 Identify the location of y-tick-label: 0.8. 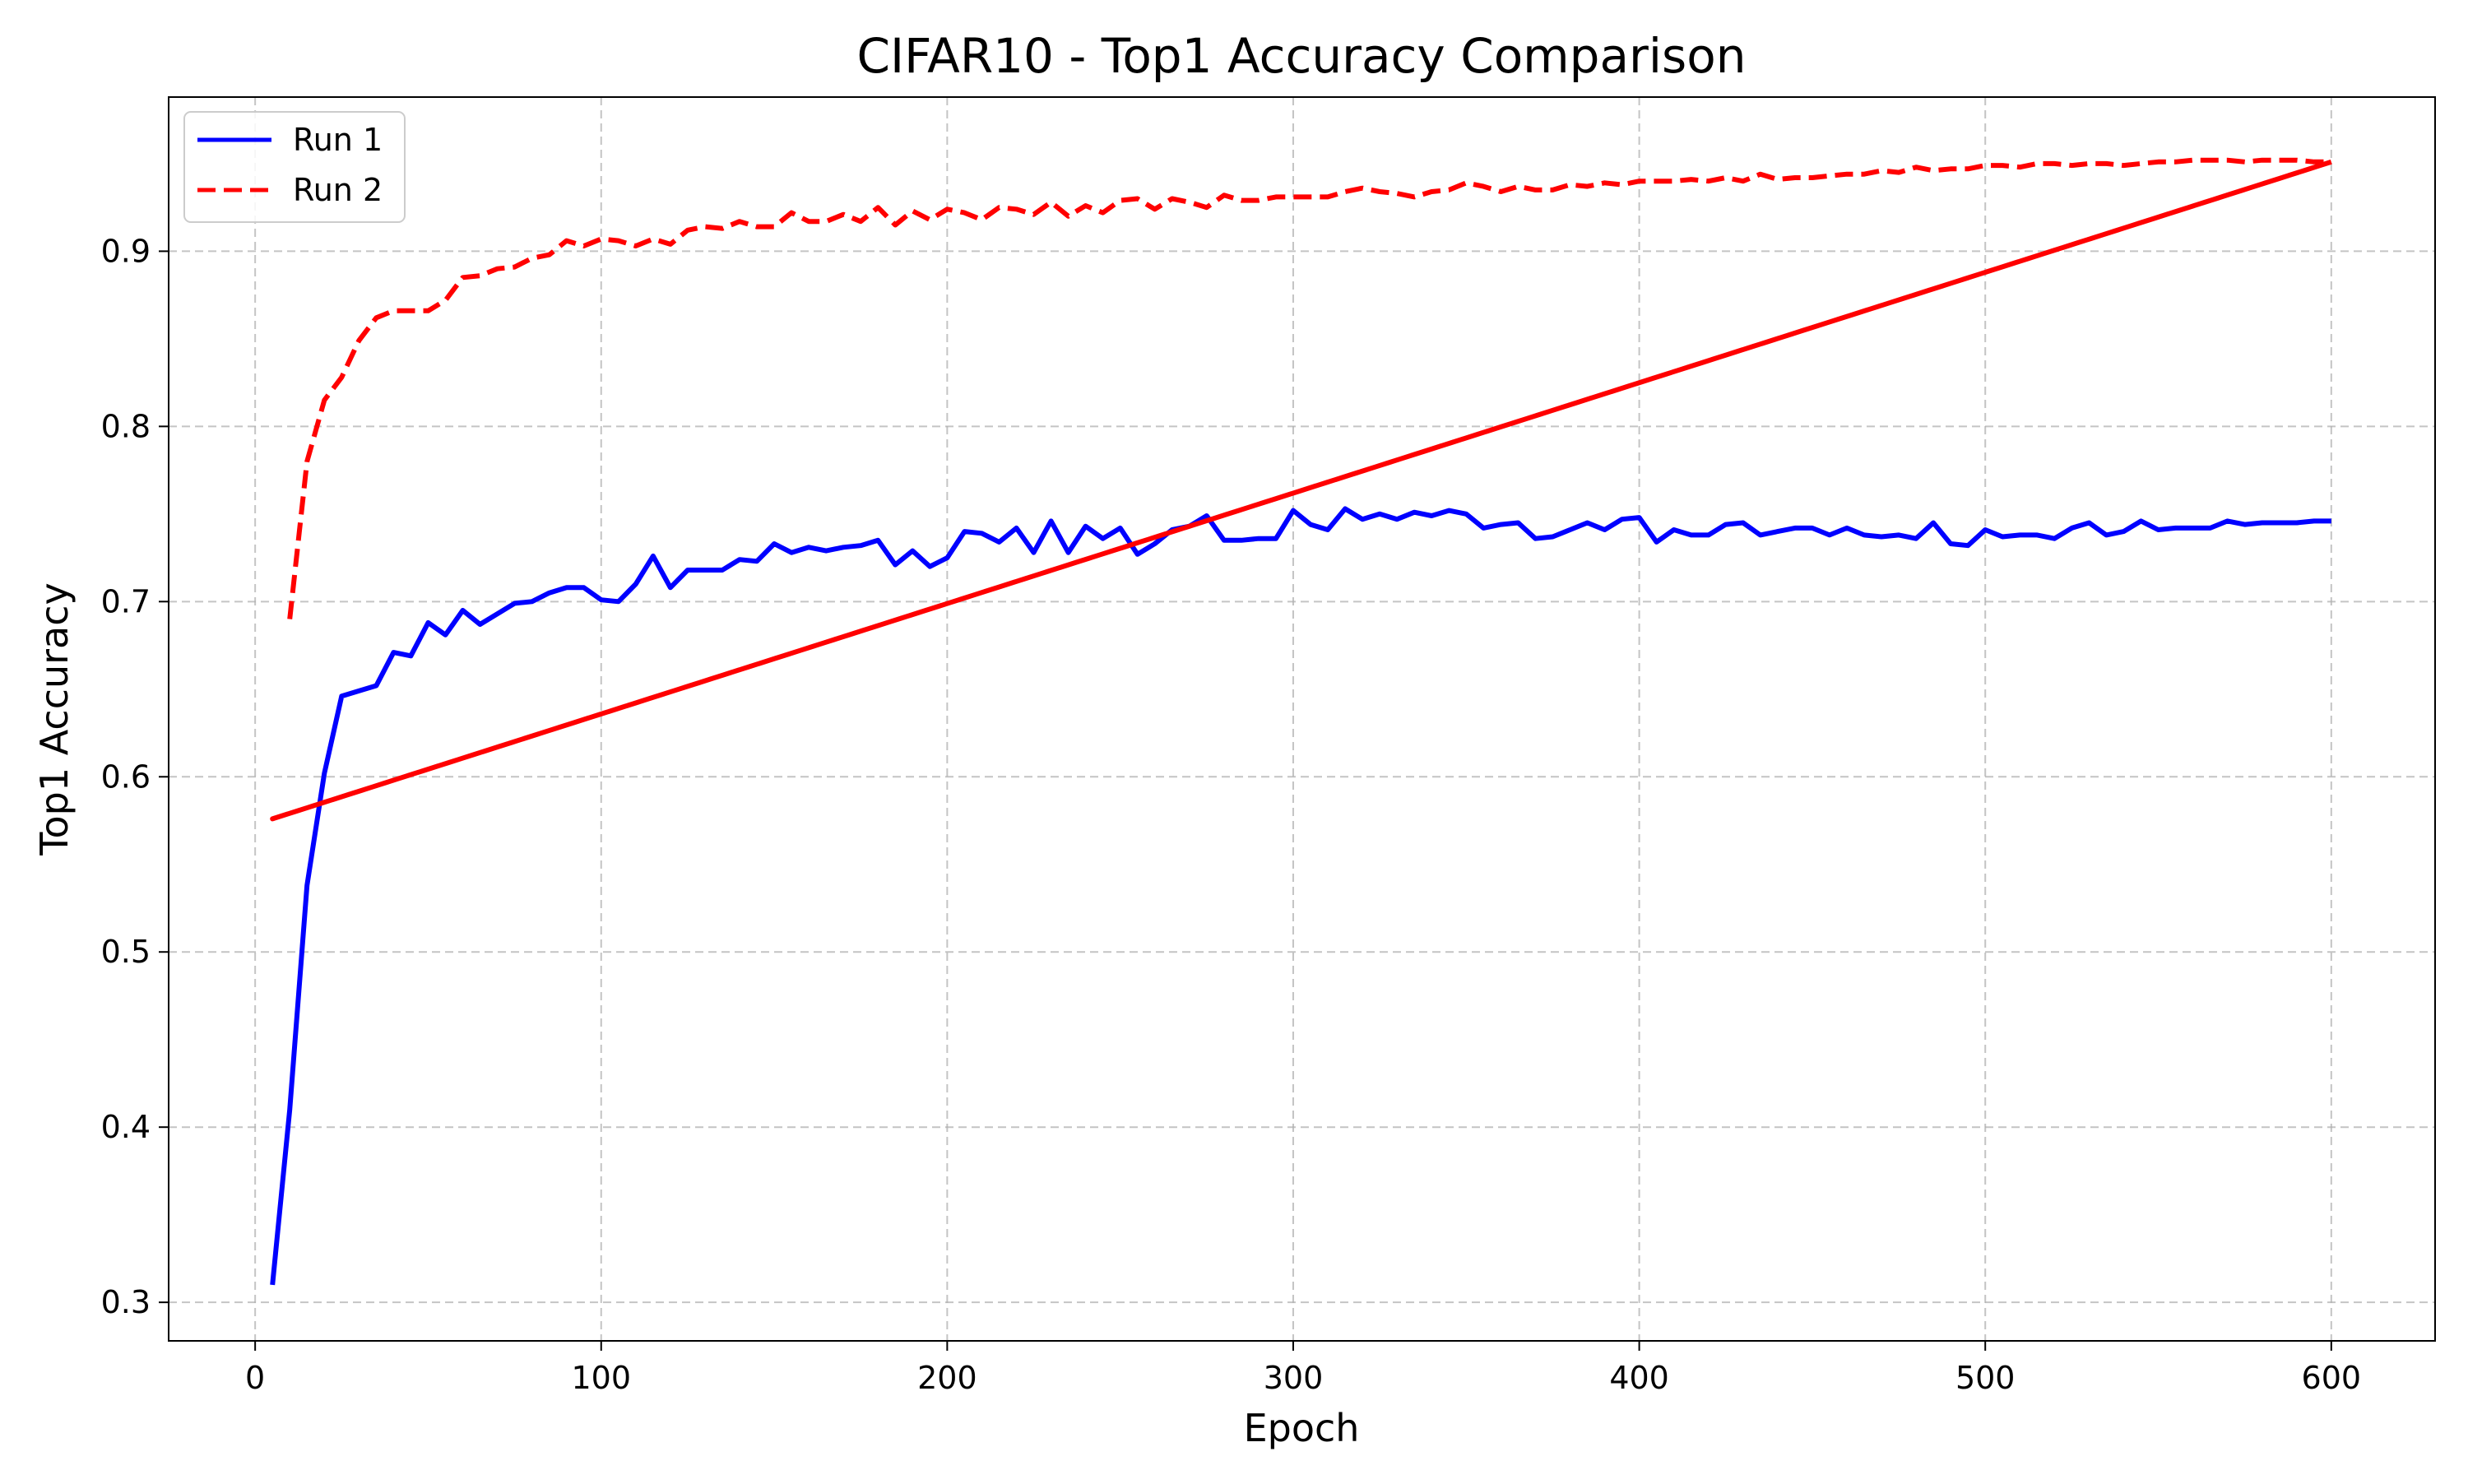
(126, 426).